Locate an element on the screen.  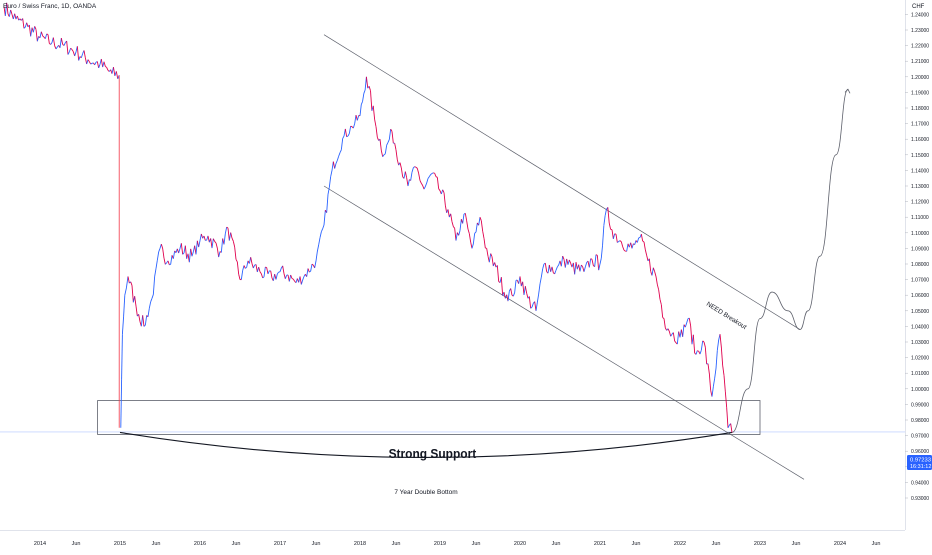
price-tick-label: 1.06000 is located at coordinates (920, 296).